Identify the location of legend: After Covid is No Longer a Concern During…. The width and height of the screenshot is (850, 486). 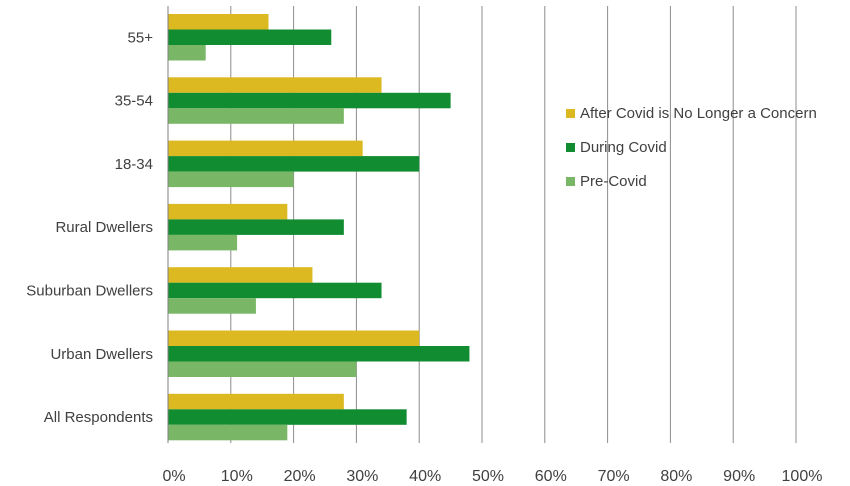
(691, 147).